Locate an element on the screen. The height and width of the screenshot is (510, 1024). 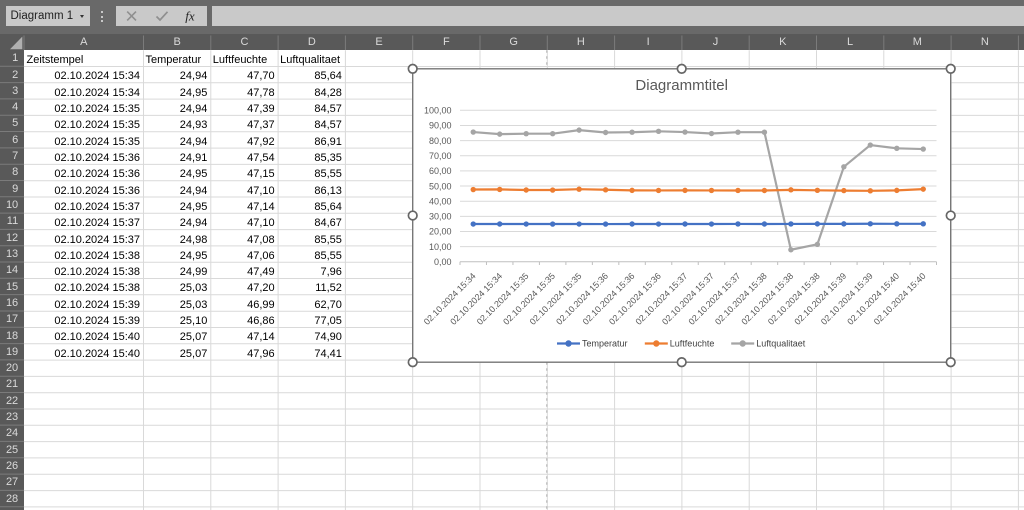
svg-text: Diagrammtitel is located at coordinates (681, 85).